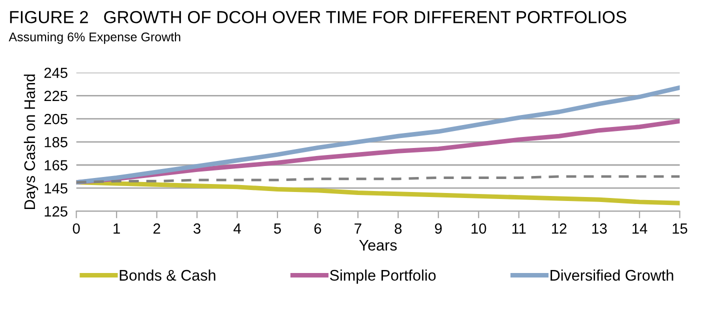  I want to click on y-tick-label: 185, so click(56, 142).